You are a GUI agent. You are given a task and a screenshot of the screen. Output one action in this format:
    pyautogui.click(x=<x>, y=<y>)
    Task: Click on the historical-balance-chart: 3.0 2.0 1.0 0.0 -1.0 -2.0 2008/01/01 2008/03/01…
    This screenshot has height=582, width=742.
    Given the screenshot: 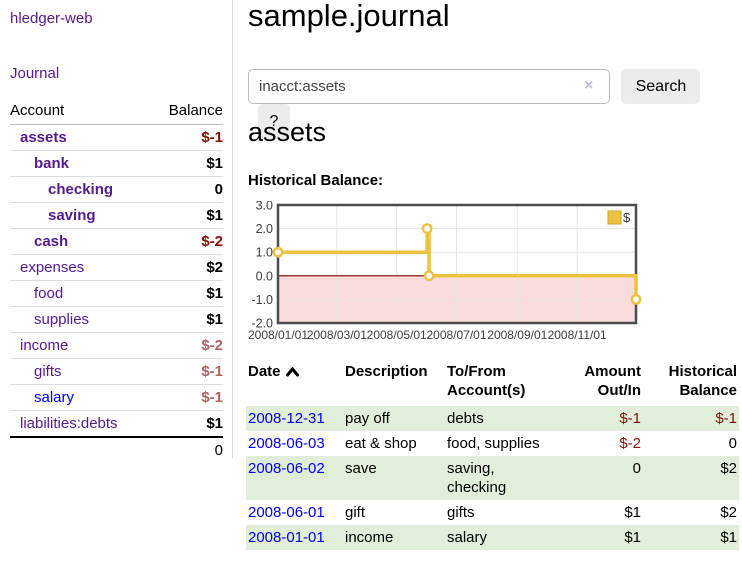 What is the action you would take?
    pyautogui.click(x=448, y=275)
    